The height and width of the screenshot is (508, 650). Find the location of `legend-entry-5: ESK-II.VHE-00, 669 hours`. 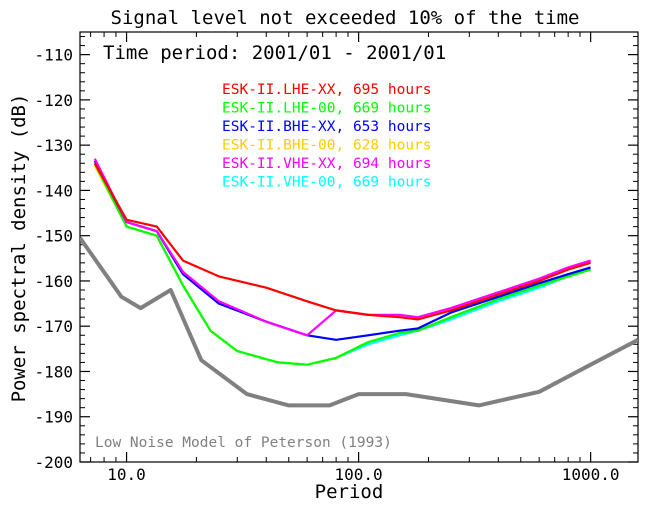

legend-entry-5: ESK-II.VHE-00, 669 hours is located at coordinates (327, 183).